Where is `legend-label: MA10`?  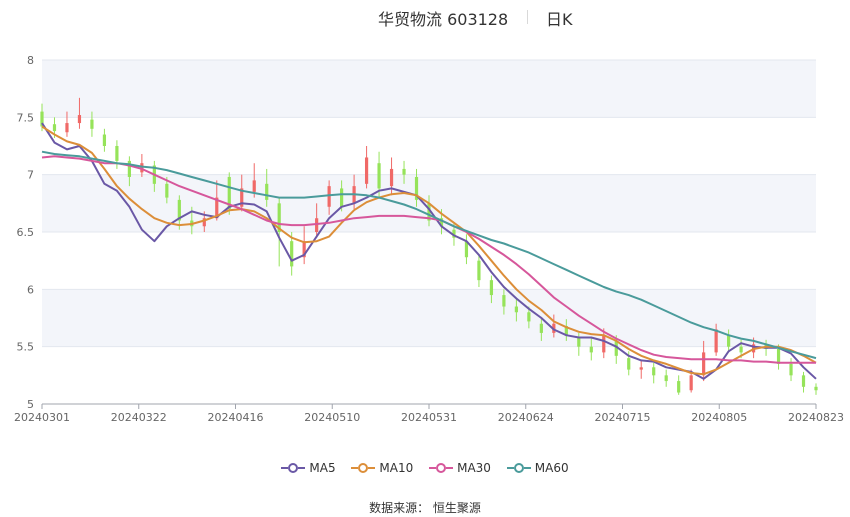
legend-label: MA10 is located at coordinates (396, 468).